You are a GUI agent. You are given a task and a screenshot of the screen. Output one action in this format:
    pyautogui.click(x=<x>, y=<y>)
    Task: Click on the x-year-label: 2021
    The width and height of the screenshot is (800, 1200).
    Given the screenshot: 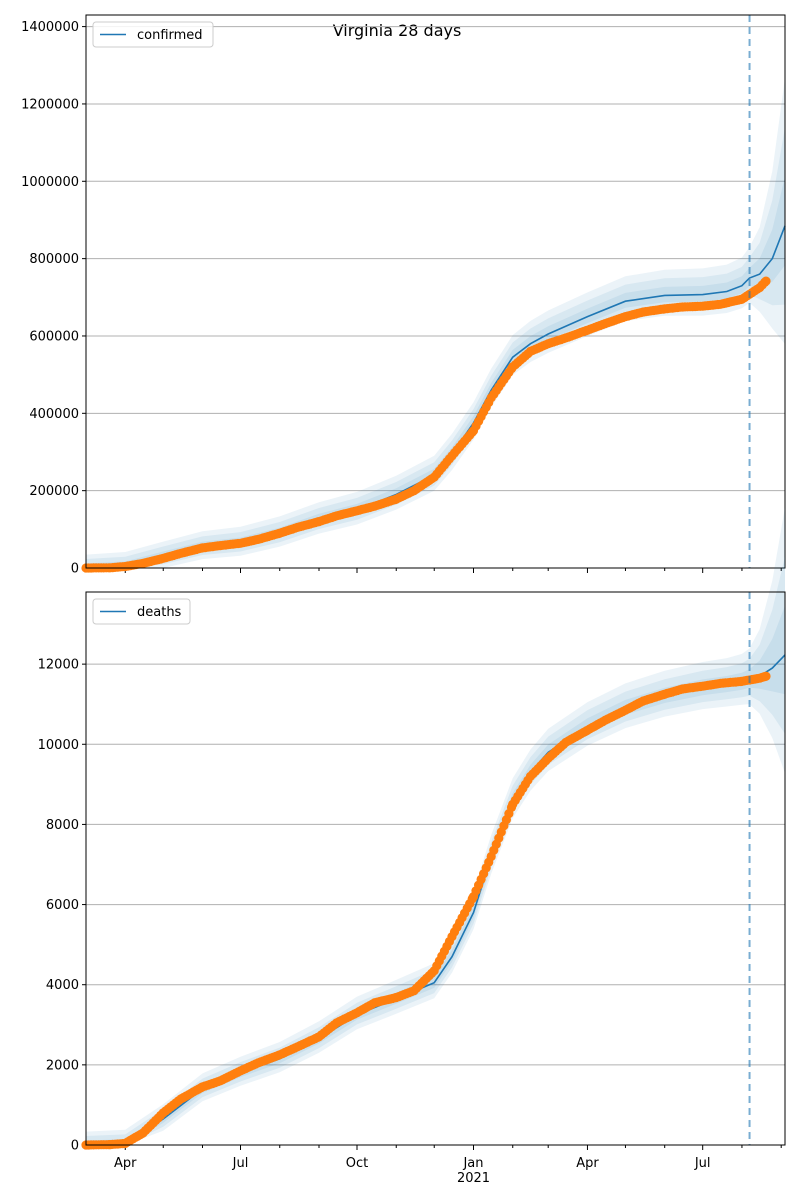 What is the action you would take?
    pyautogui.click(x=473, y=1178)
    